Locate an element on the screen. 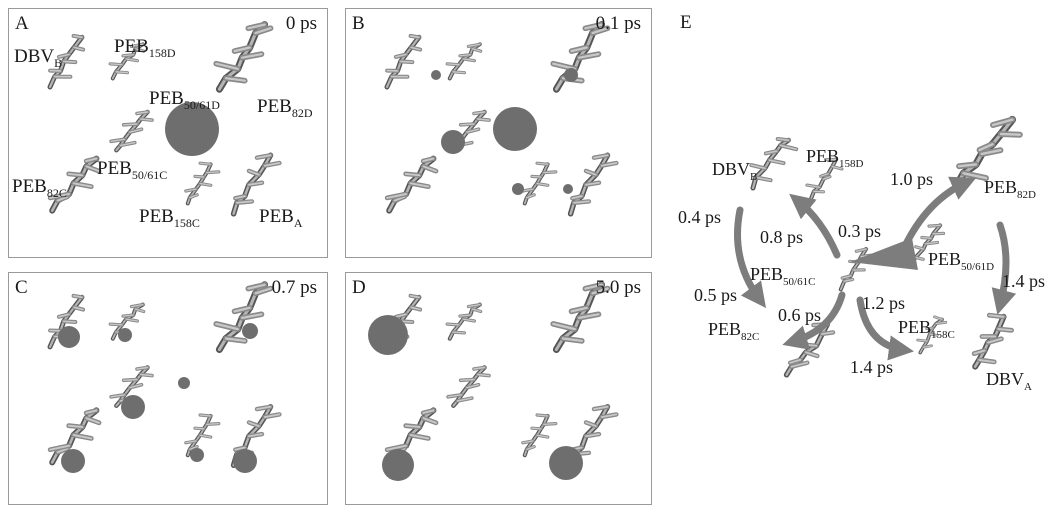  e-label-peb-158c: PEB158C is located at coordinates (926, 329).